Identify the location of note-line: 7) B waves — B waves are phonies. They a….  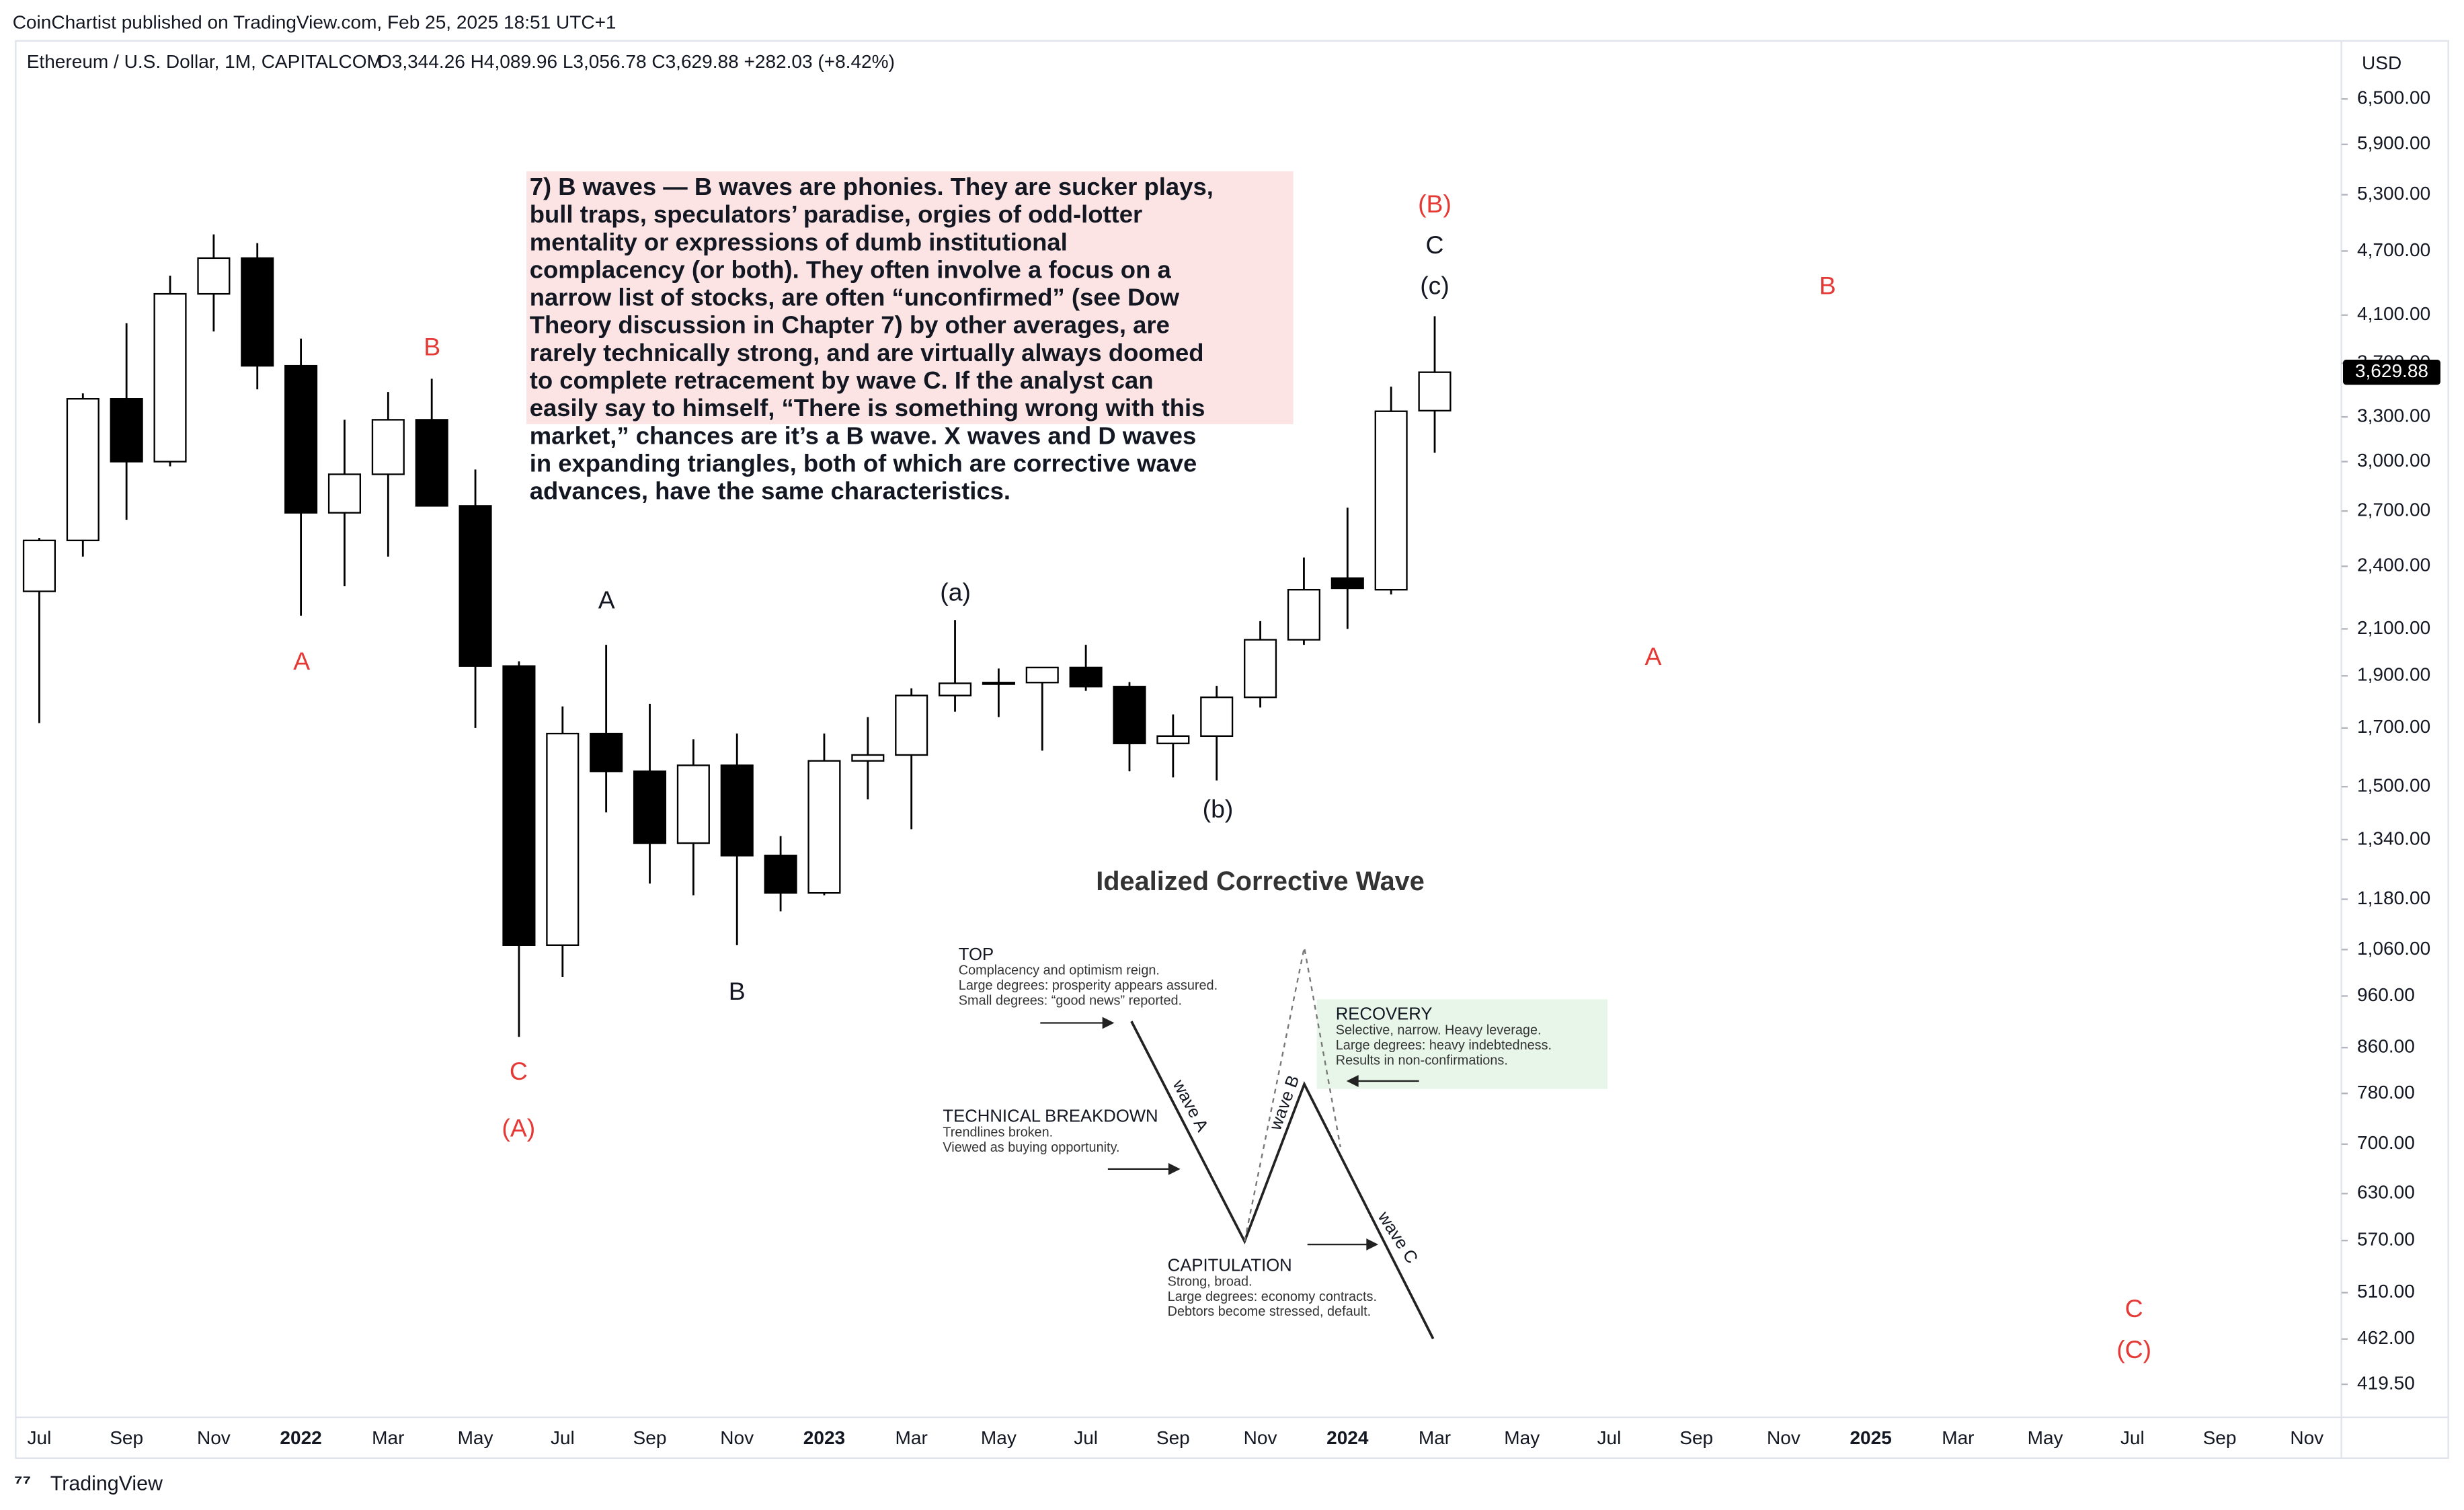
(872, 187).